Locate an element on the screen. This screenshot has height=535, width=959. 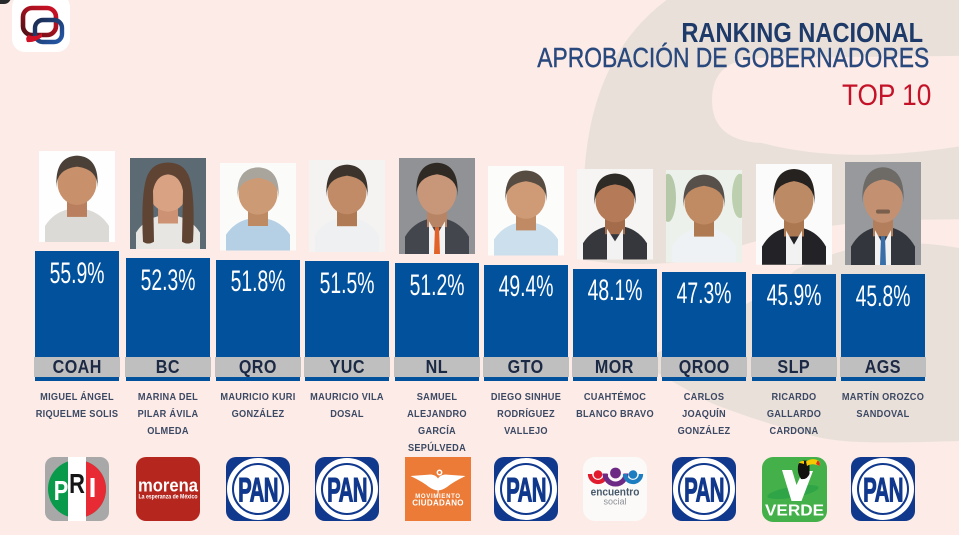
svg-text: P is located at coordinates (61, 490).